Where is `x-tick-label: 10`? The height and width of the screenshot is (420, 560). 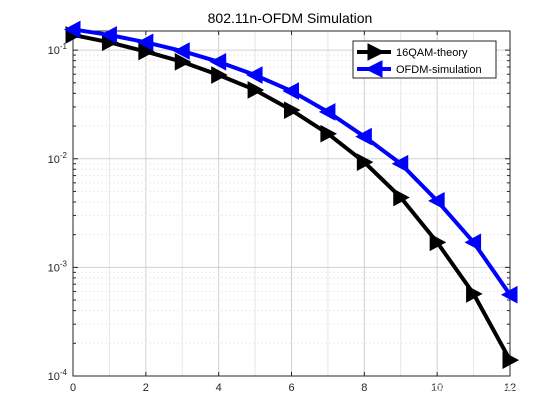
x-tick-label: 10 is located at coordinates (437, 388).